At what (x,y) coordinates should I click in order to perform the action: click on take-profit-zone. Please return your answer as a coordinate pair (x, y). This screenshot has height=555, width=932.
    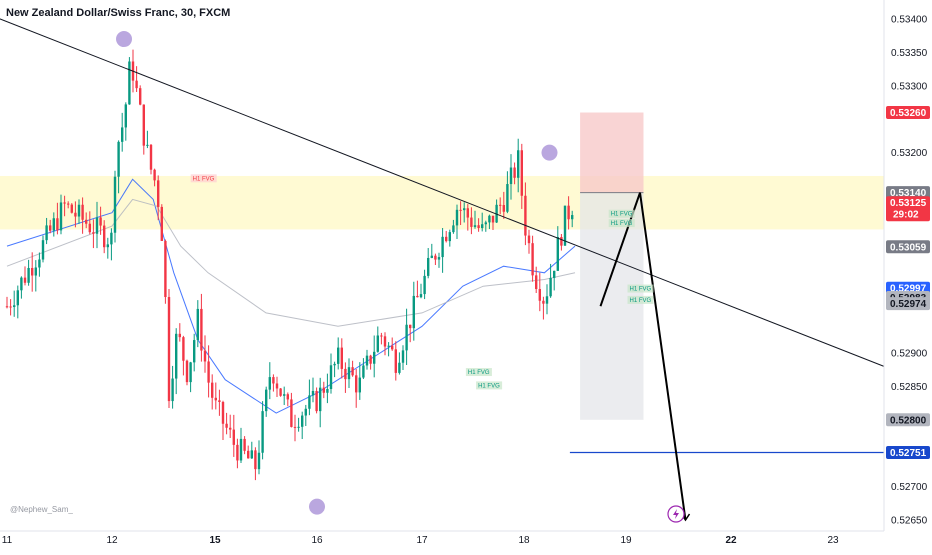
    Looking at the image, I should click on (612, 306).